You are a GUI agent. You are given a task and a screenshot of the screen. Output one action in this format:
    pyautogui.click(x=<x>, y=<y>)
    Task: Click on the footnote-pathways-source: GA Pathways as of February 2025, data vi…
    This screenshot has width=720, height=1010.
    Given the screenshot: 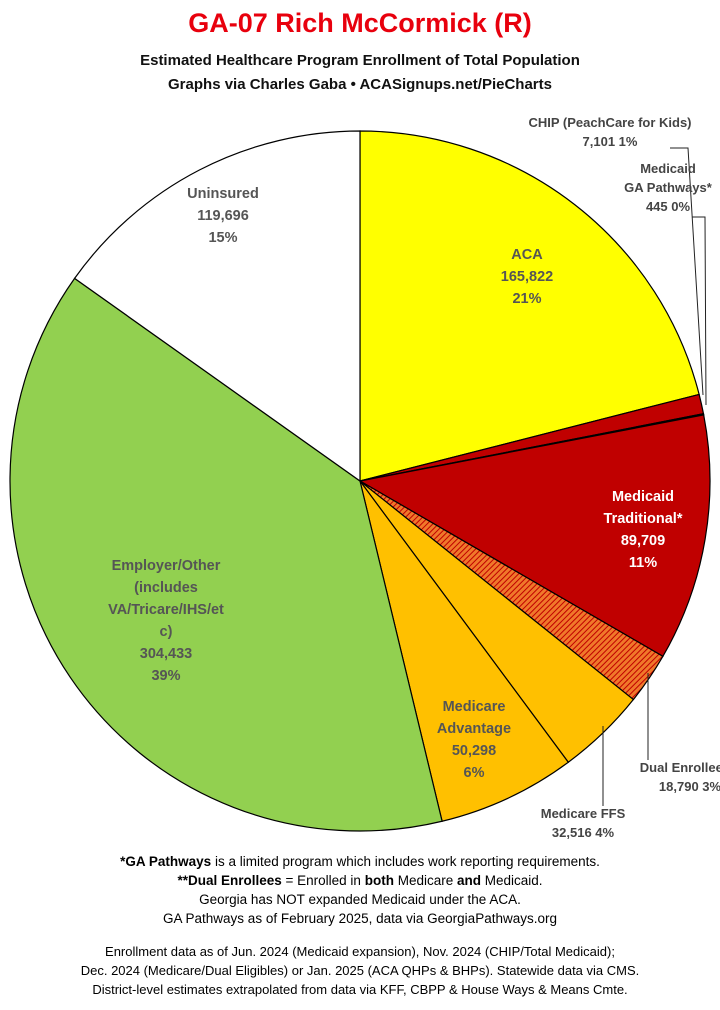 What is the action you would take?
    pyautogui.click(x=360, y=918)
    